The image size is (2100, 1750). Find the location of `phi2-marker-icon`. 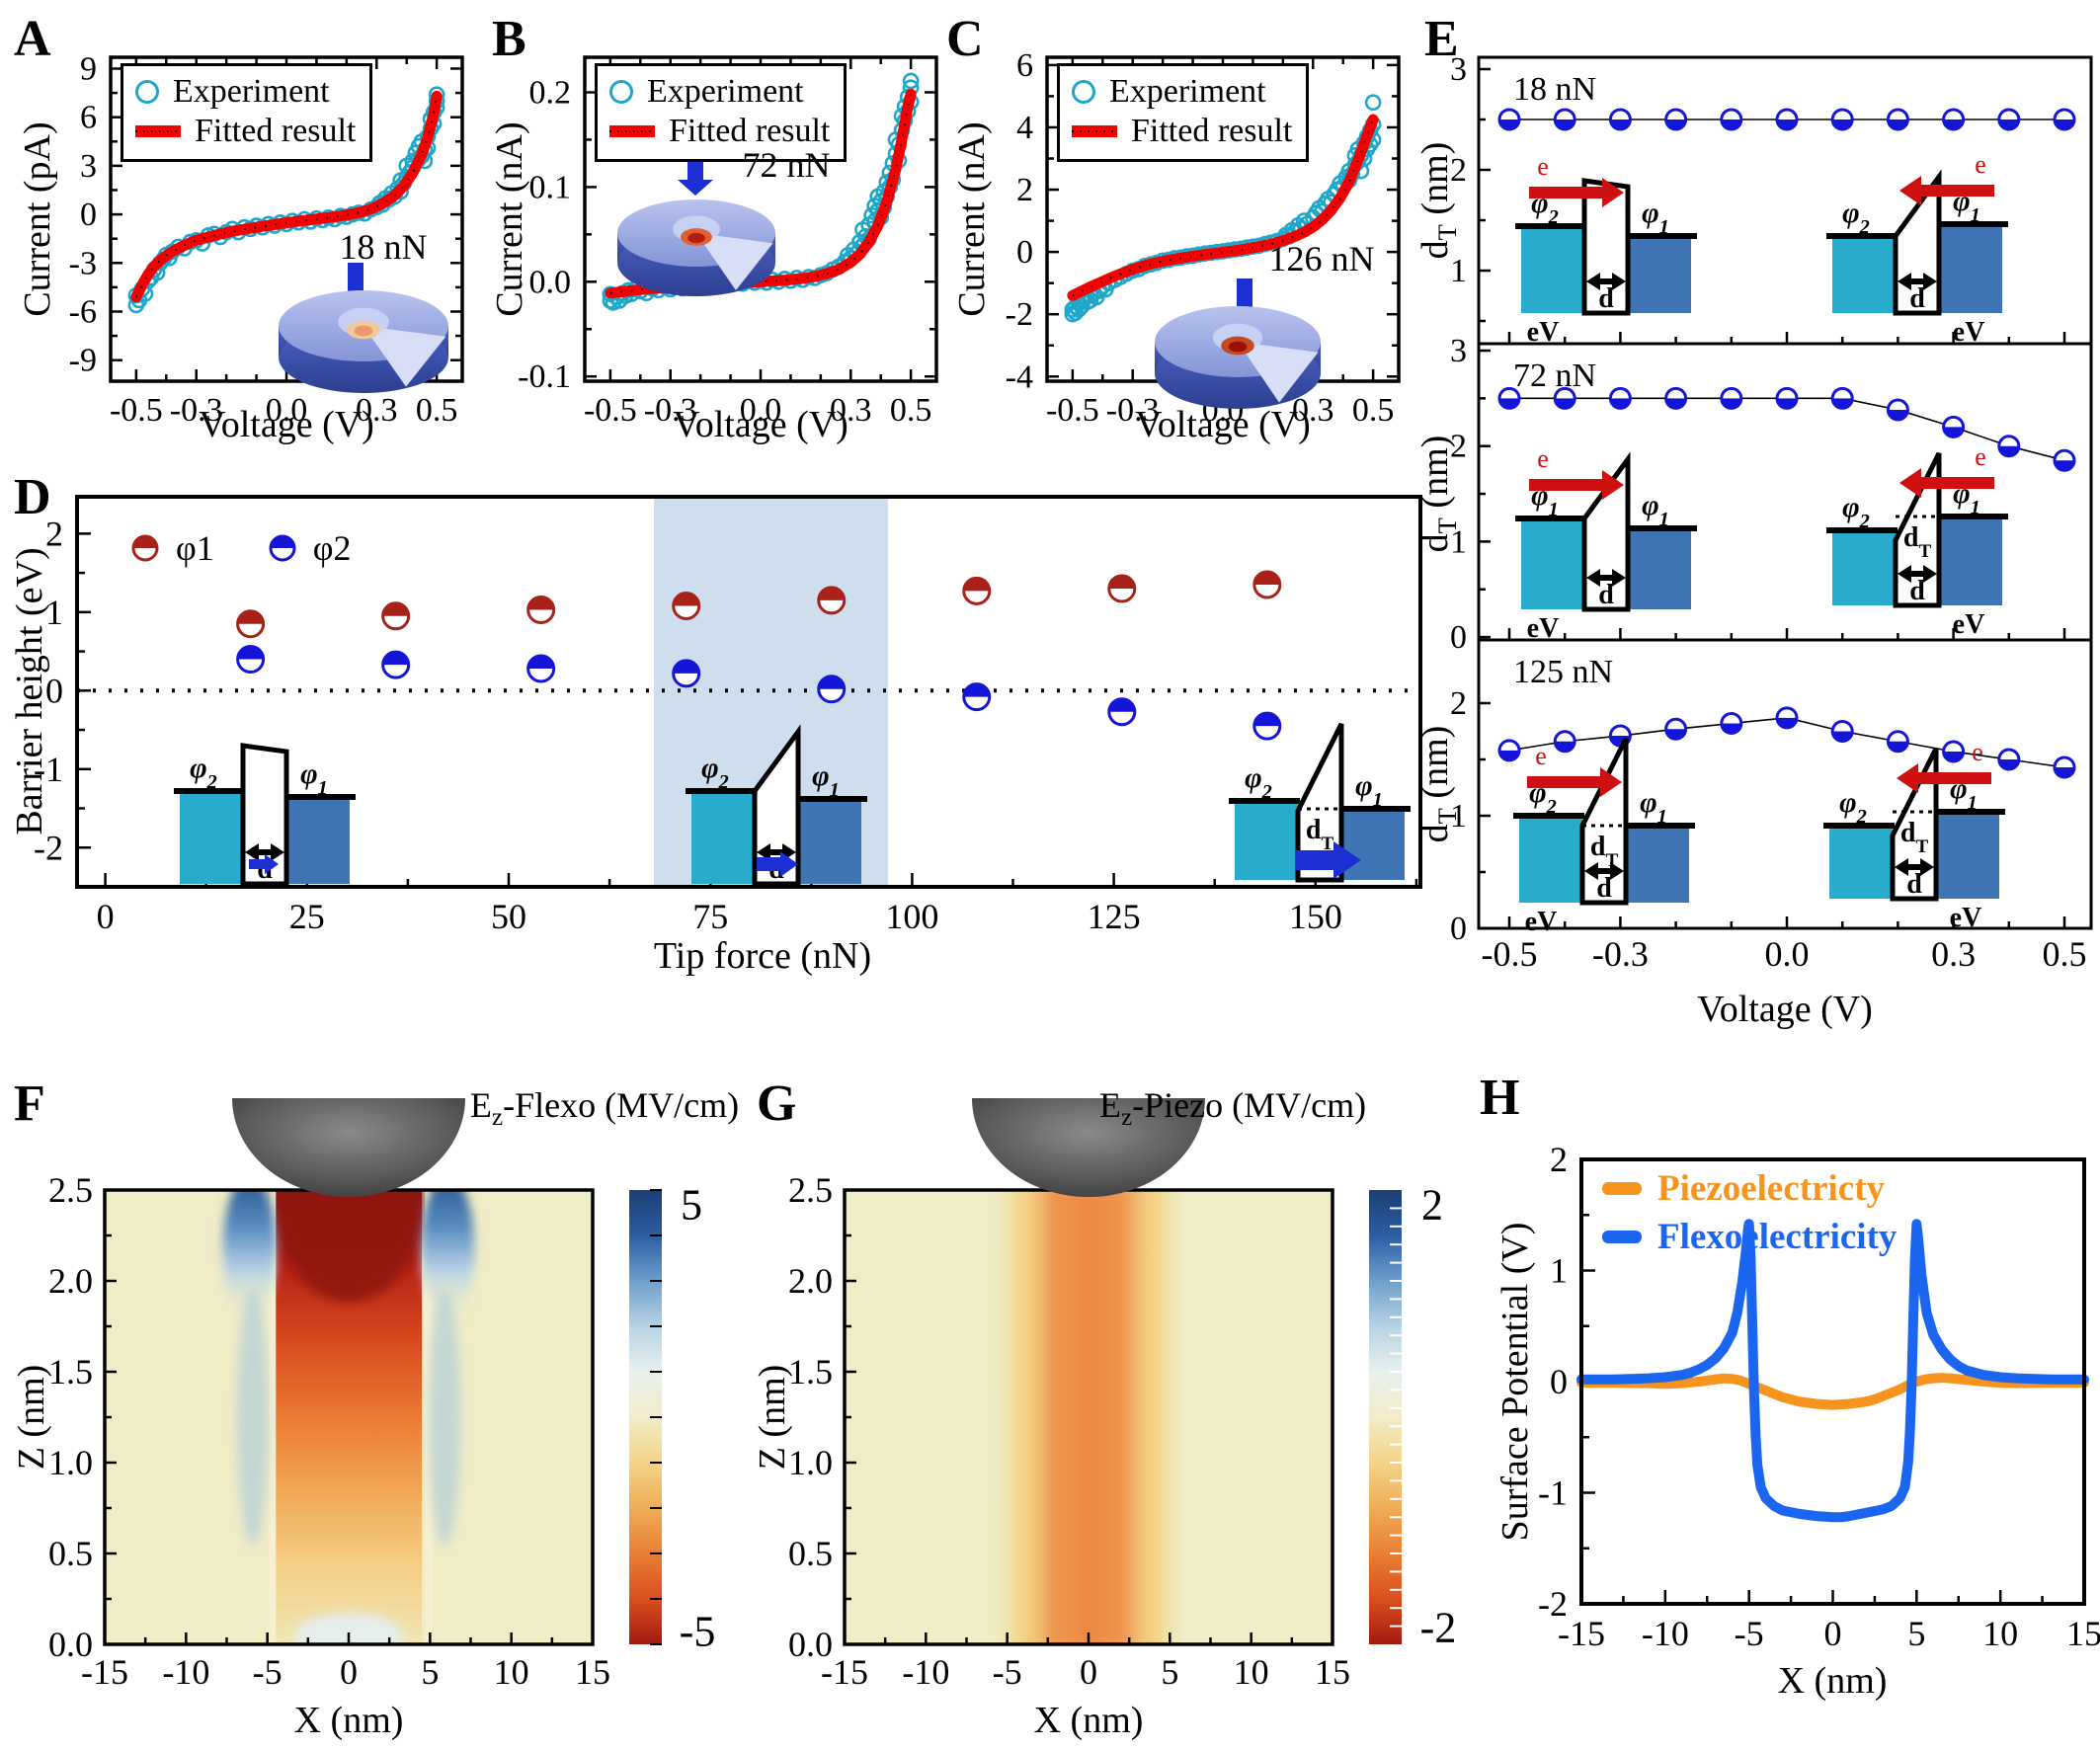

phi2-marker-icon is located at coordinates (282, 548).